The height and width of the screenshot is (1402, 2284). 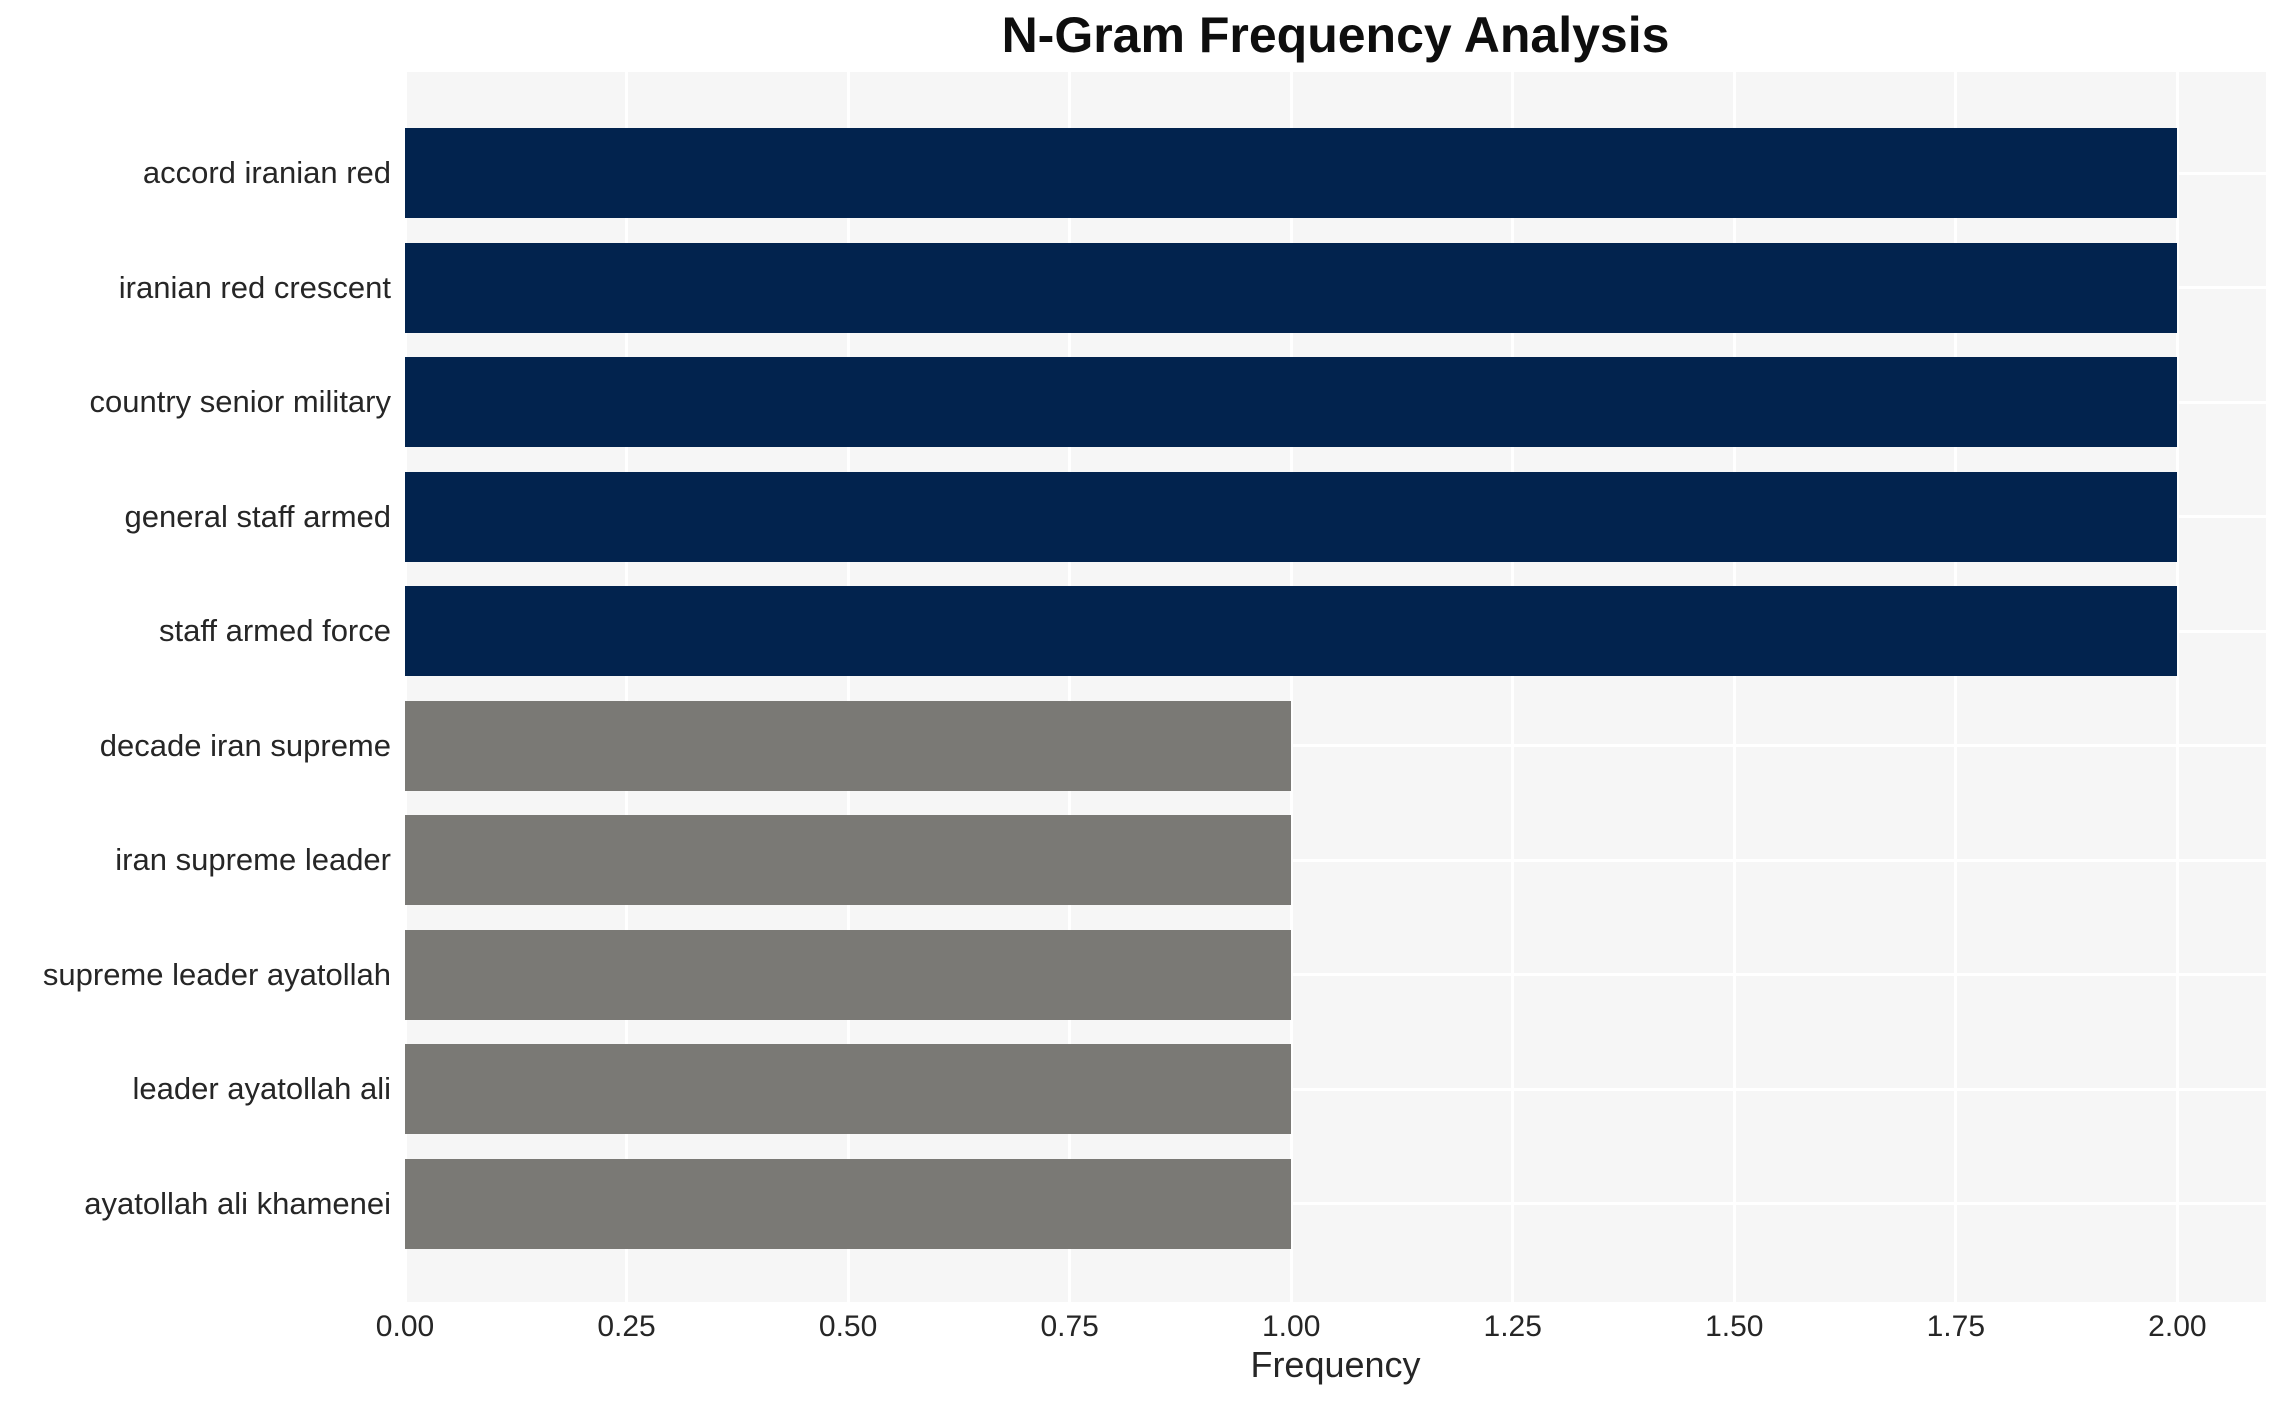 I want to click on y-tick-label: ayatollah ali khamenei, so click(x=237, y=1203).